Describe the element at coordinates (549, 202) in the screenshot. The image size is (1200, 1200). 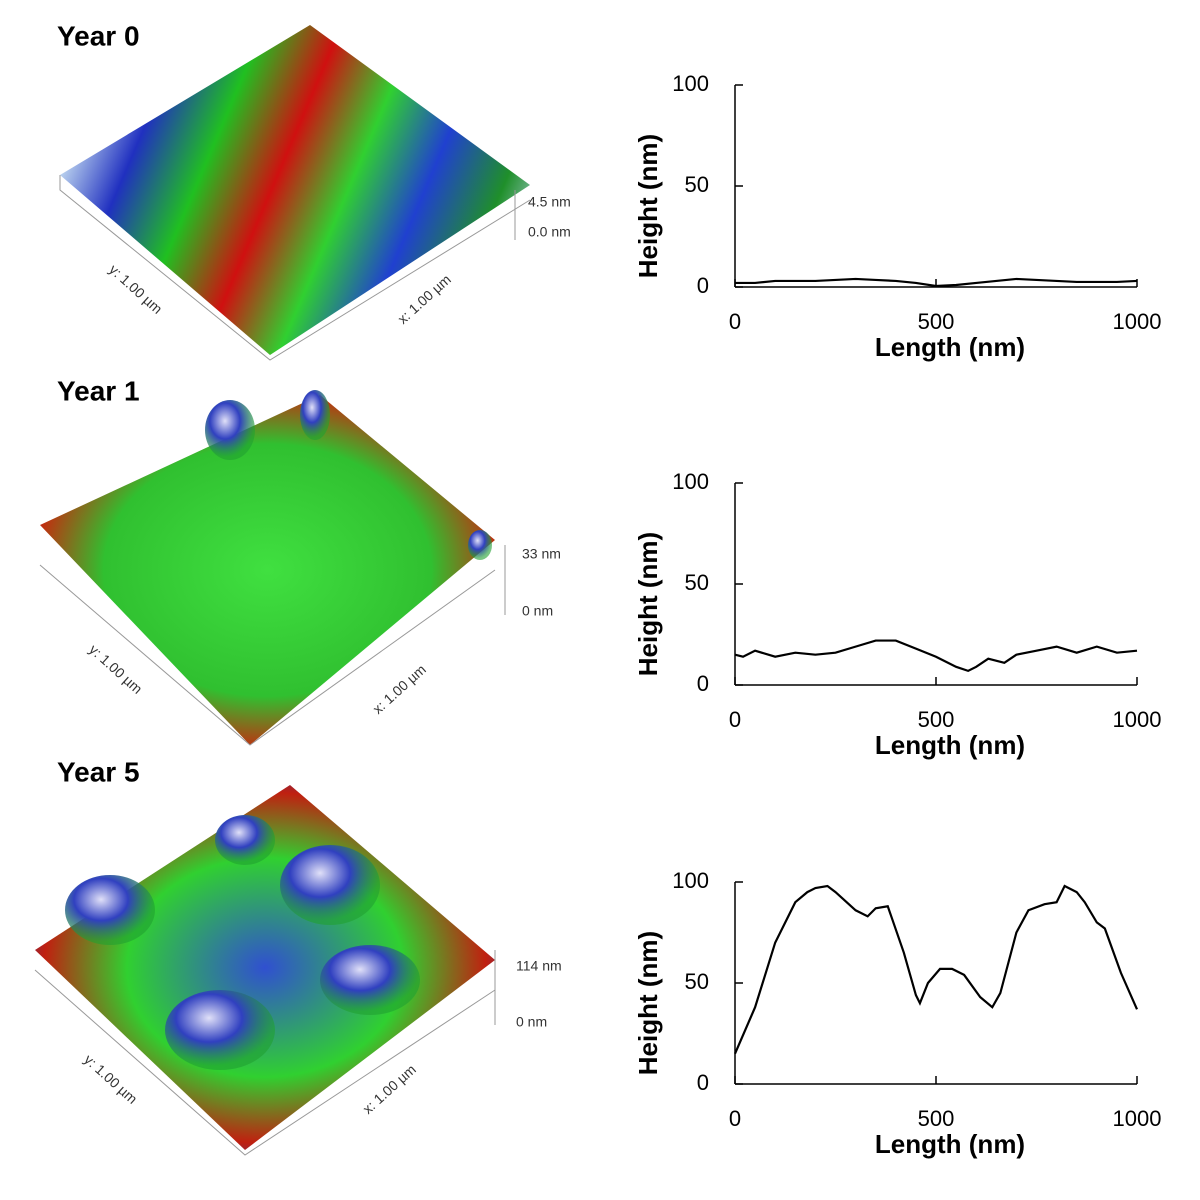
I see `z-scale-top: 4.5 nm` at that location.